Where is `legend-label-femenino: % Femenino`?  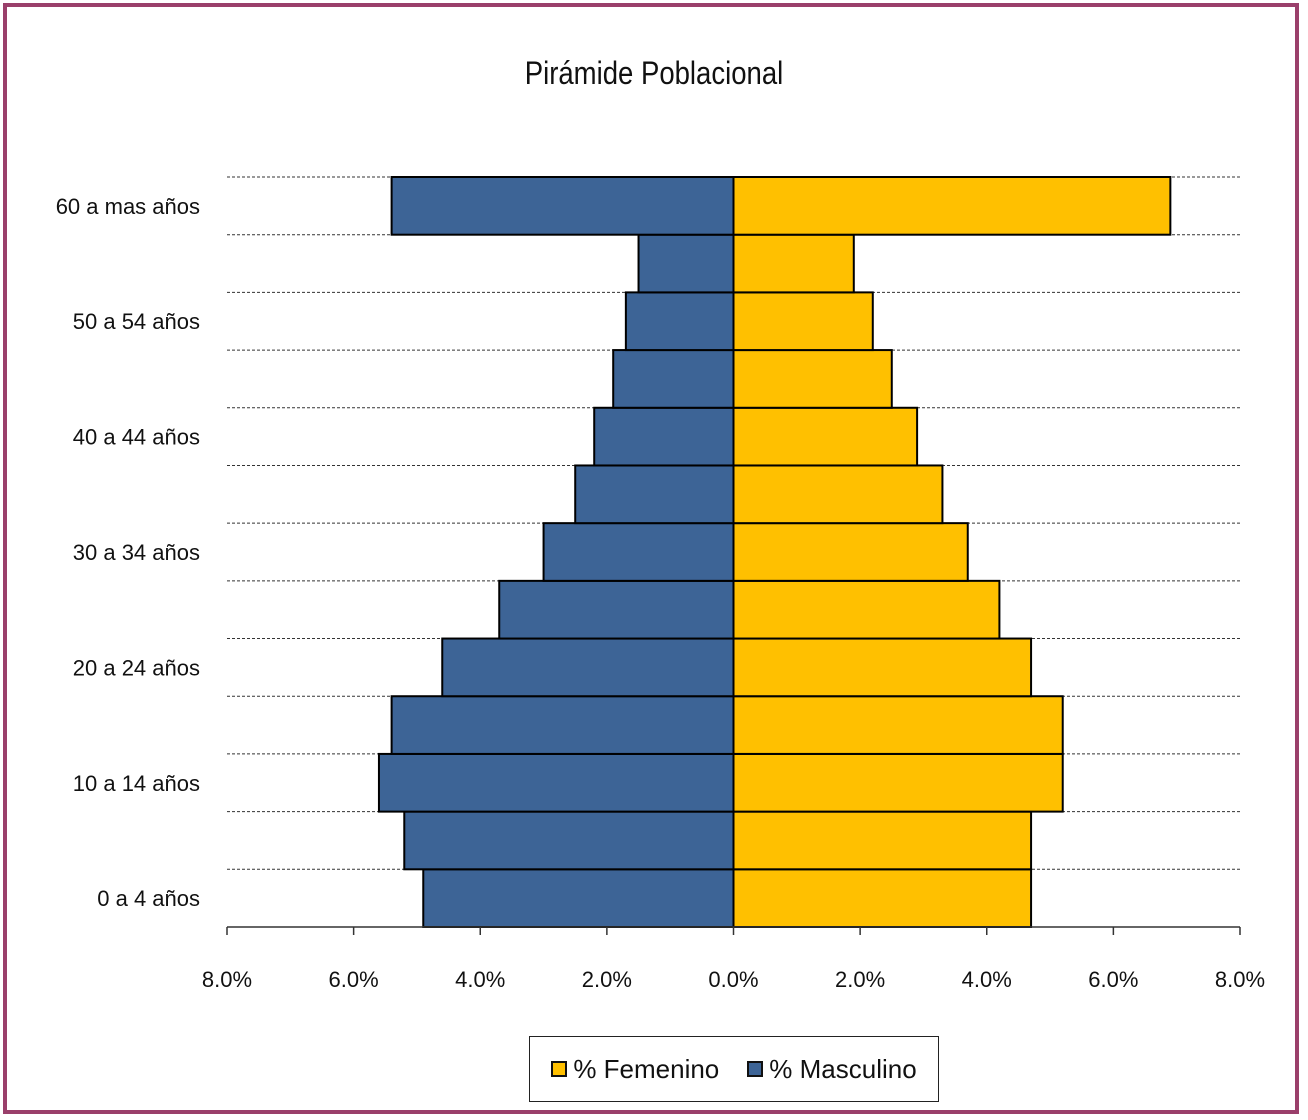 legend-label-femenino: % Femenino is located at coordinates (646, 1068).